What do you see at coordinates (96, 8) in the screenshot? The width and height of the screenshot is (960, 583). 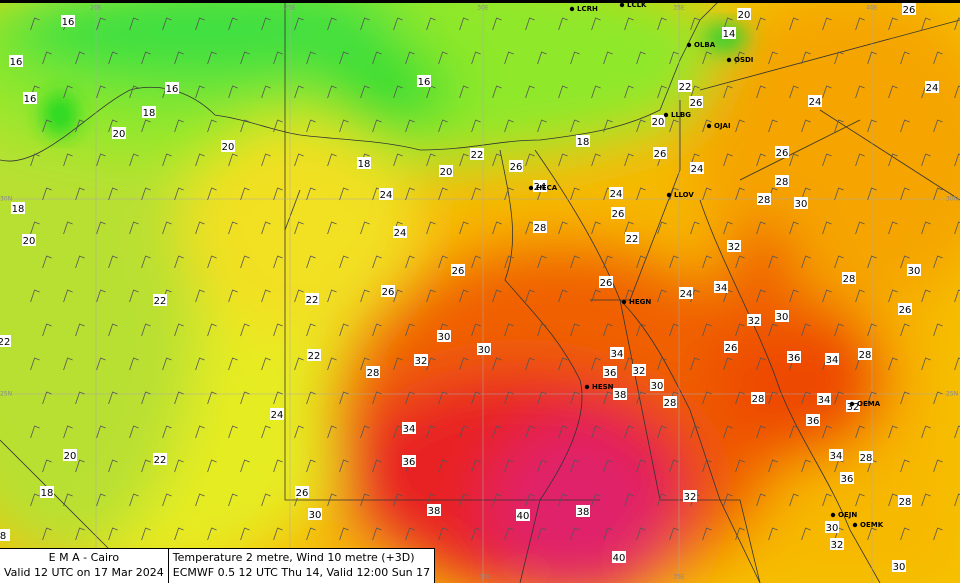 I see `grid-label: 20E` at bounding box center [96, 8].